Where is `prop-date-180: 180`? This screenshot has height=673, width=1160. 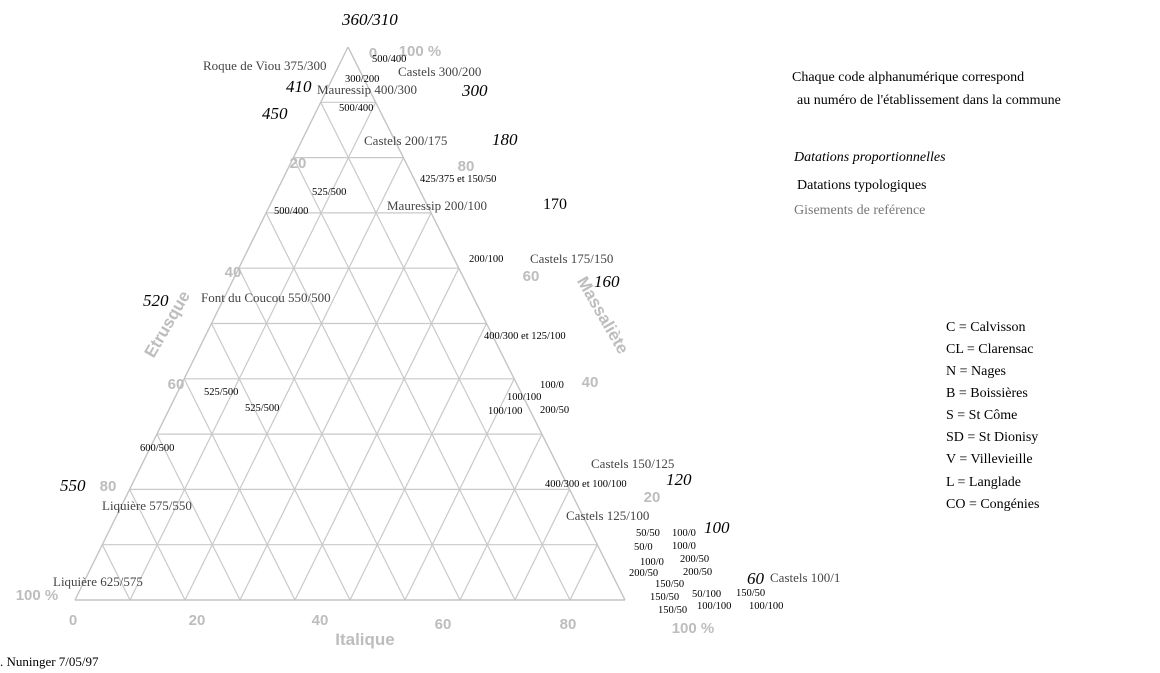
prop-date-180: 180 is located at coordinates (505, 139).